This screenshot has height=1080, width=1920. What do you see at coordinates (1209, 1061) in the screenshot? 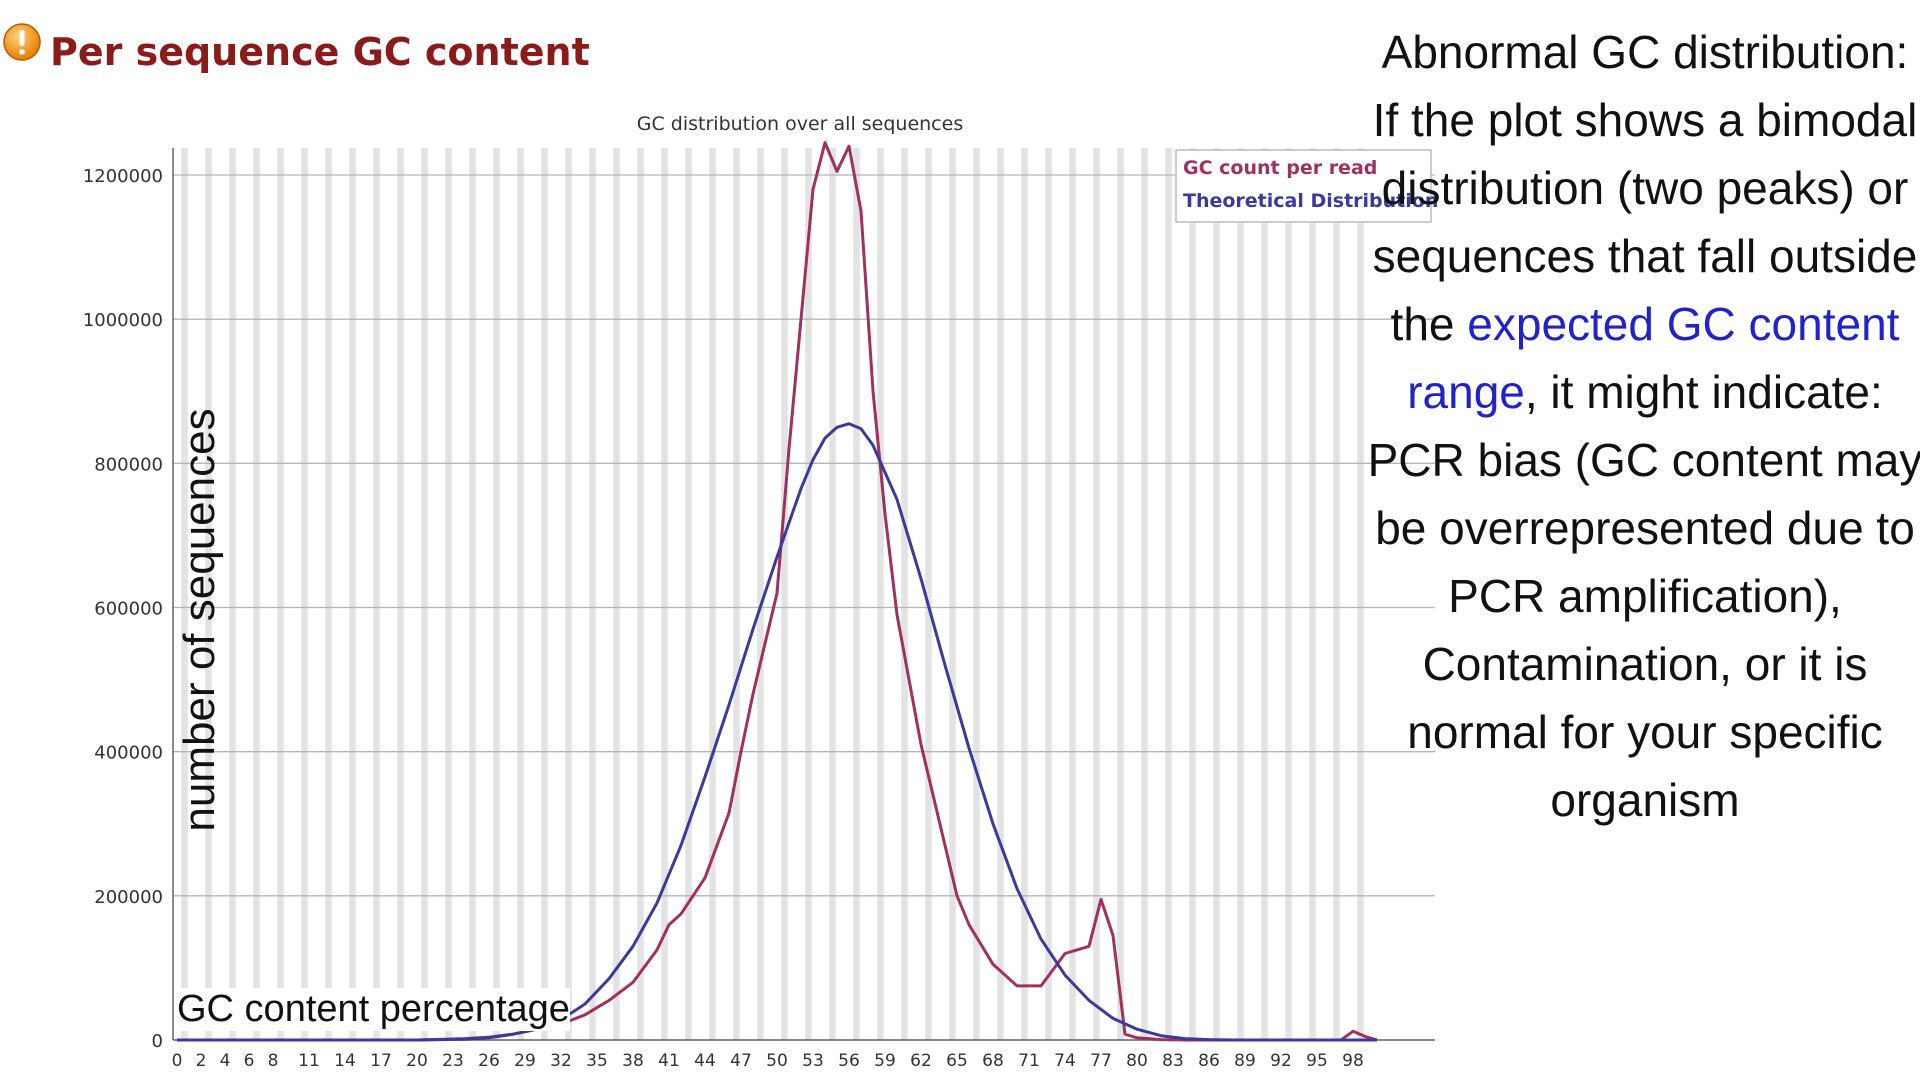
I see `x-tick-label: 86` at bounding box center [1209, 1061].